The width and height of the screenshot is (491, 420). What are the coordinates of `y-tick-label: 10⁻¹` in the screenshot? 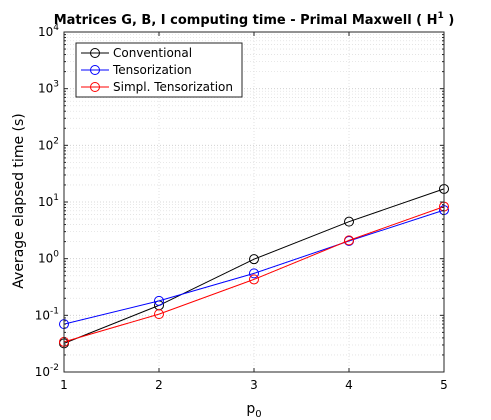 It's located at (47, 314).